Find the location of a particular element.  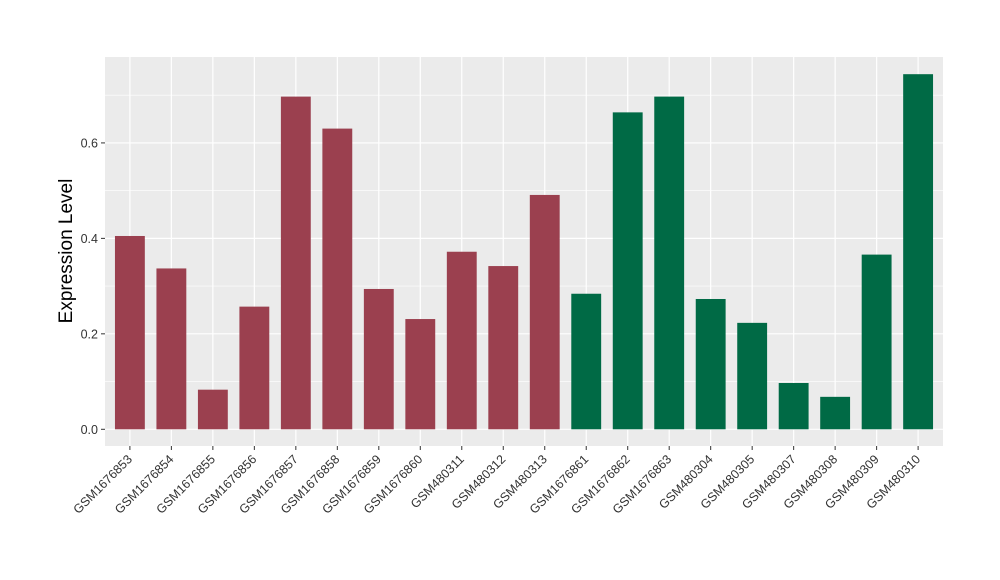

bar-GSM480312 is located at coordinates (503, 348).